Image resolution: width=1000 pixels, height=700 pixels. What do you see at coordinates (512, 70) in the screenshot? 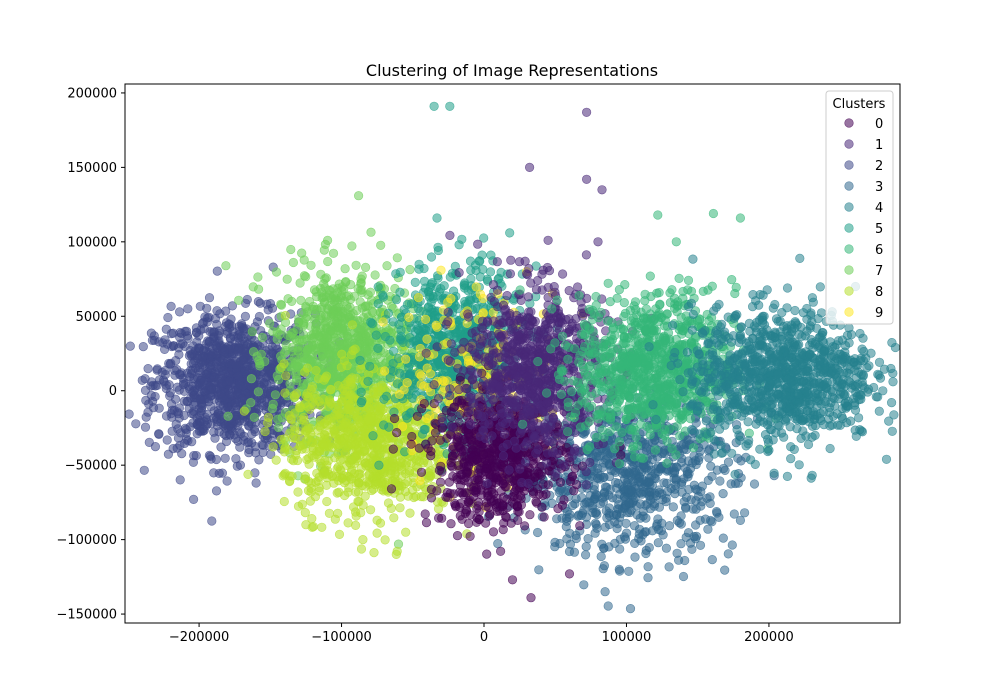
I see `chart-title: Clustering of Image Representations` at bounding box center [512, 70].